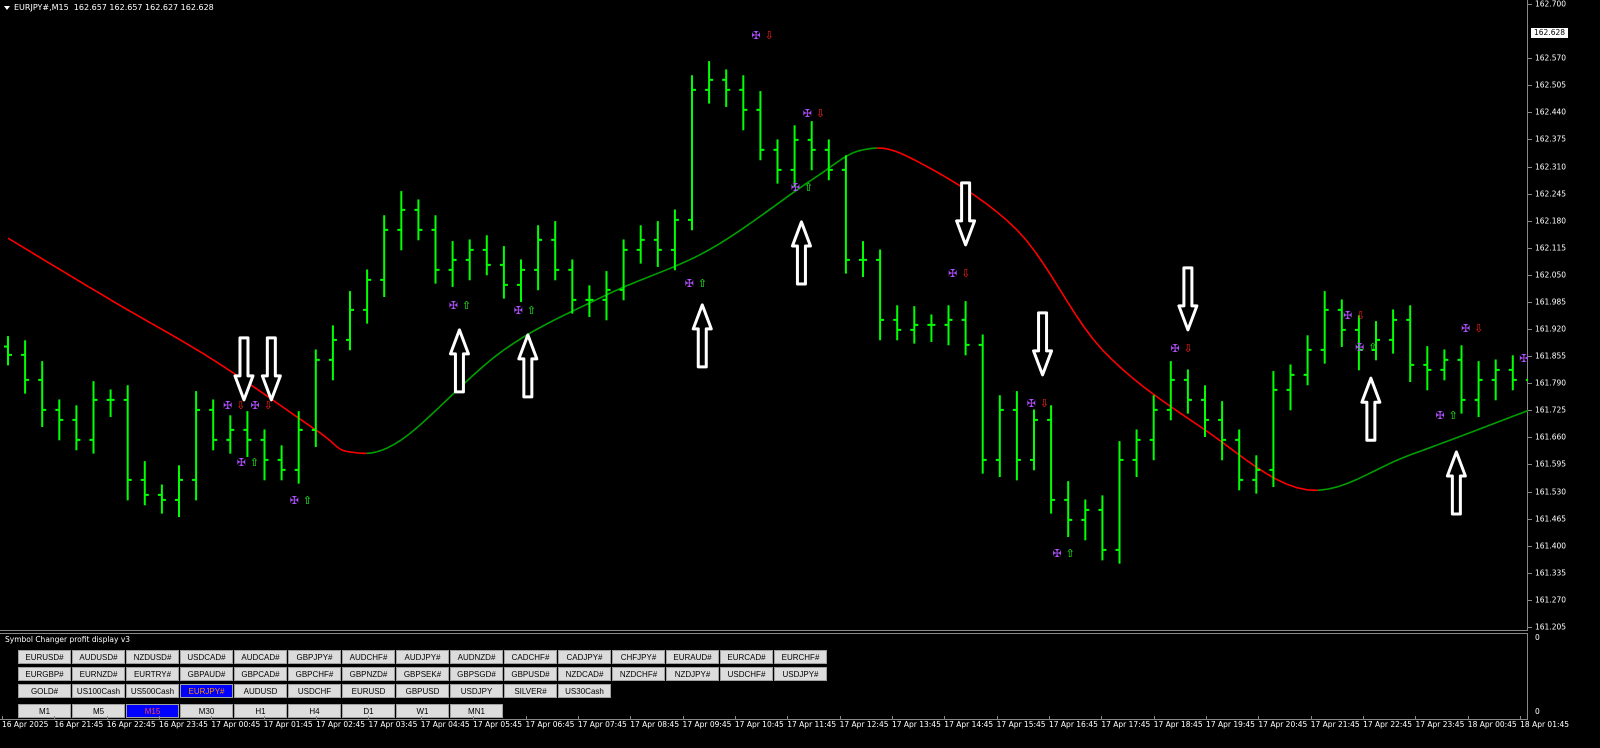  What do you see at coordinates (98, 711) in the screenshot?
I see `timeframe-button-m5: M5` at bounding box center [98, 711].